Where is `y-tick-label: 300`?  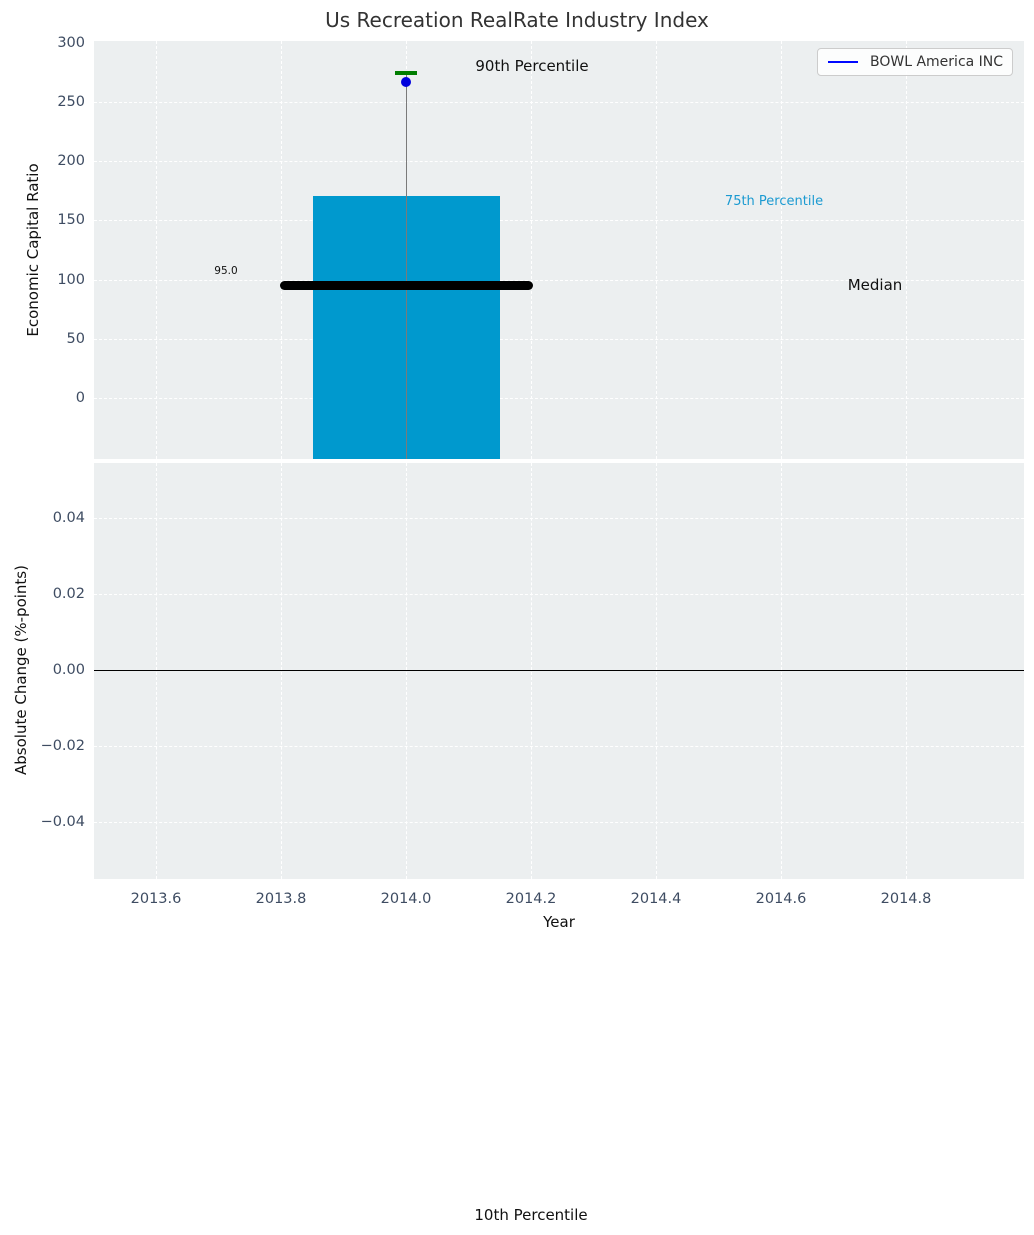
y-tick-label: 300 is located at coordinates (71, 43).